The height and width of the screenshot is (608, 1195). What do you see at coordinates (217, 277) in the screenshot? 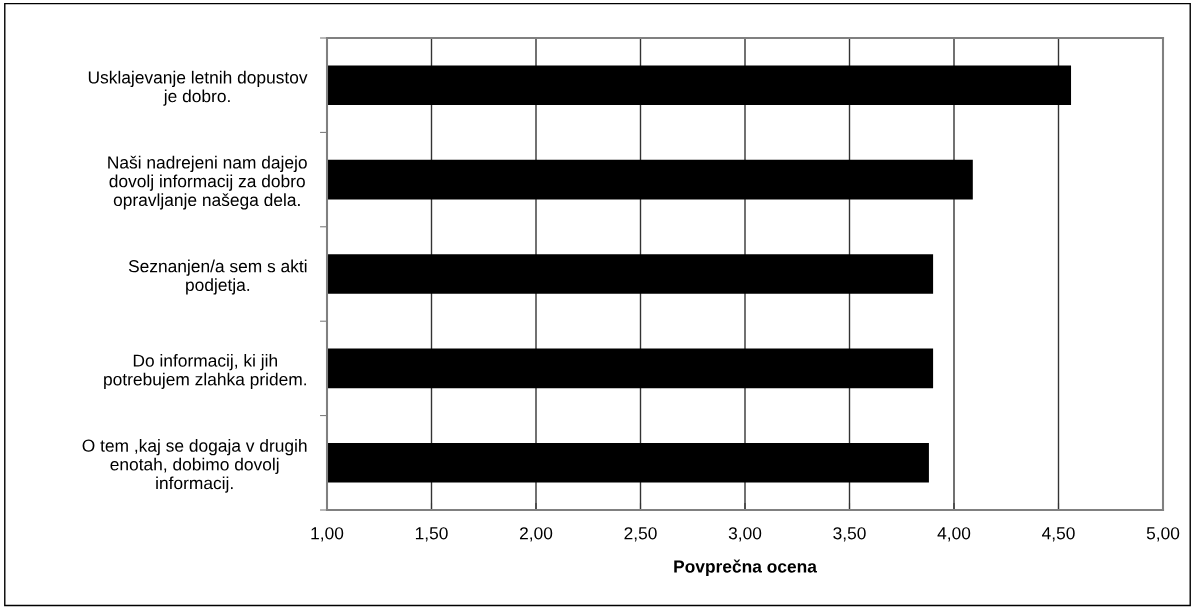
I see `y-tick-label: Seznanjen/a sem s akti podjetja.` at bounding box center [217, 277].